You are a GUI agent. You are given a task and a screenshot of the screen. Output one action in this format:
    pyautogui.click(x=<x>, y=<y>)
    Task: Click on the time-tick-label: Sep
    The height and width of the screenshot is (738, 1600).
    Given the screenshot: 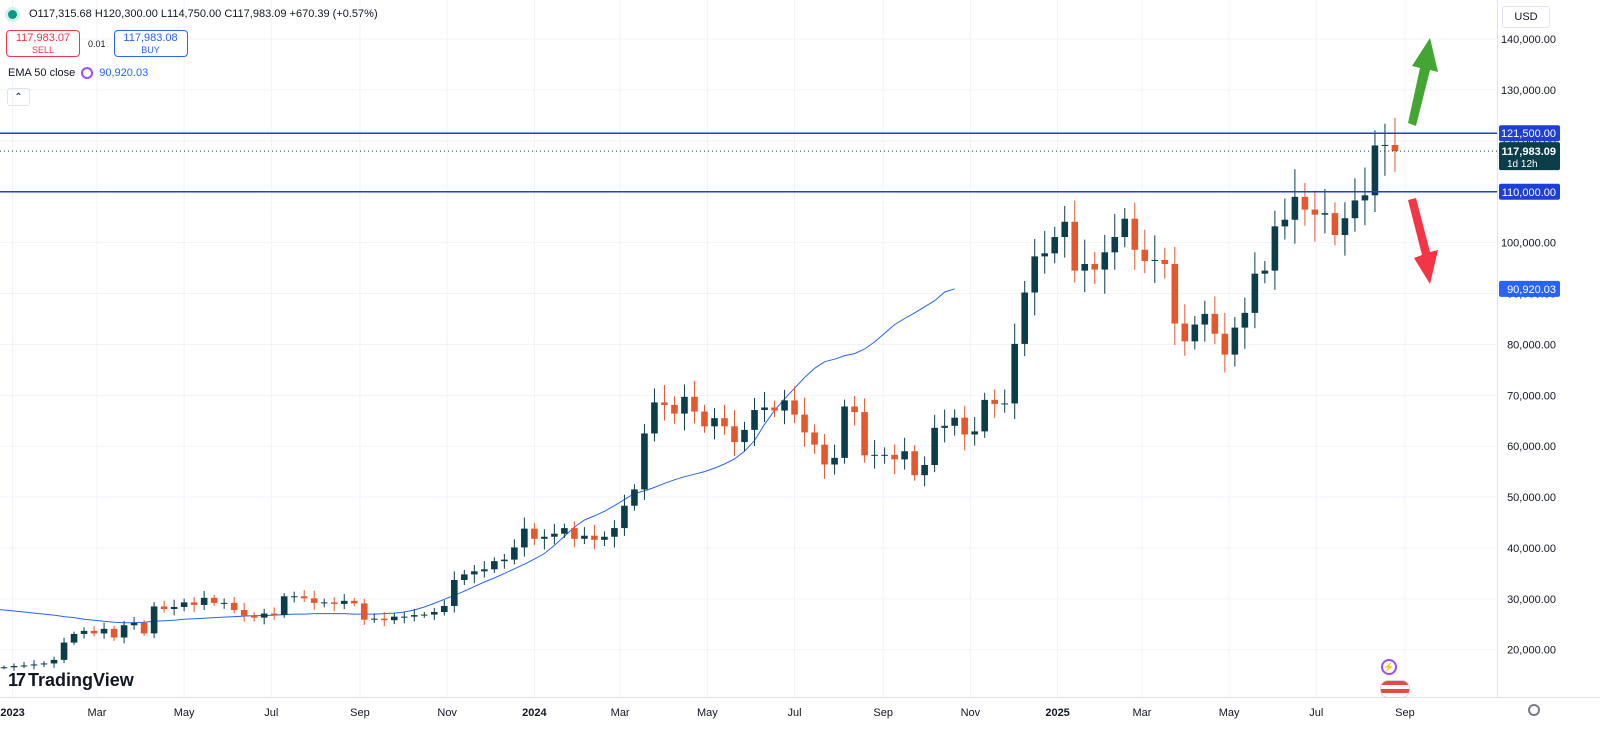 What is the action you would take?
    pyautogui.click(x=1405, y=713)
    